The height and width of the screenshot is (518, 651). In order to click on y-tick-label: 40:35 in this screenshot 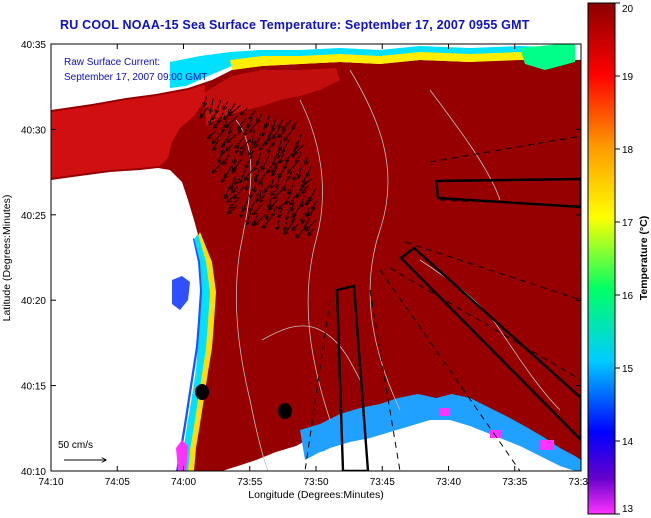, I will do `click(33, 45)`.